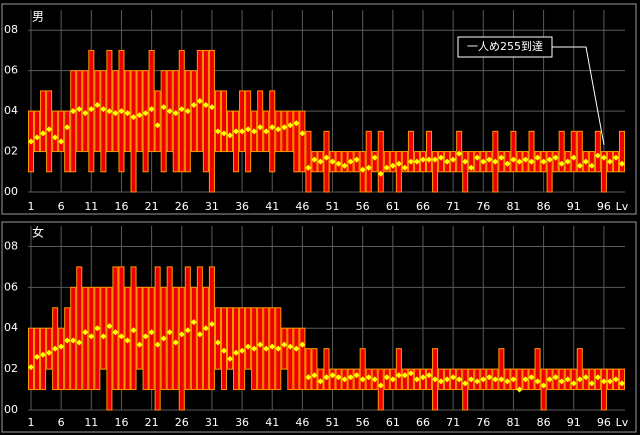  What do you see at coordinates (61, 206) in the screenshot?
I see `x-tick-label: 6` at bounding box center [61, 206].